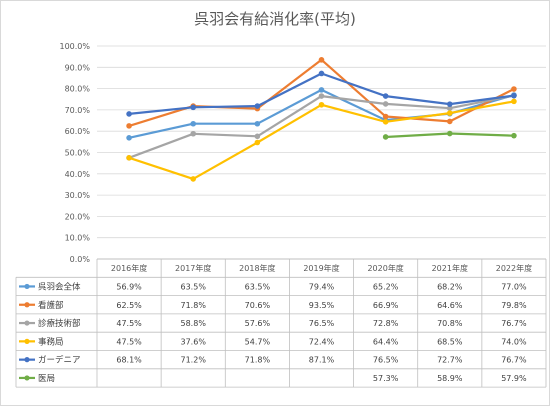 The image size is (550, 406). Describe the element at coordinates (450, 323) in the screenshot. I see `data-label: 70.8%` at that location.